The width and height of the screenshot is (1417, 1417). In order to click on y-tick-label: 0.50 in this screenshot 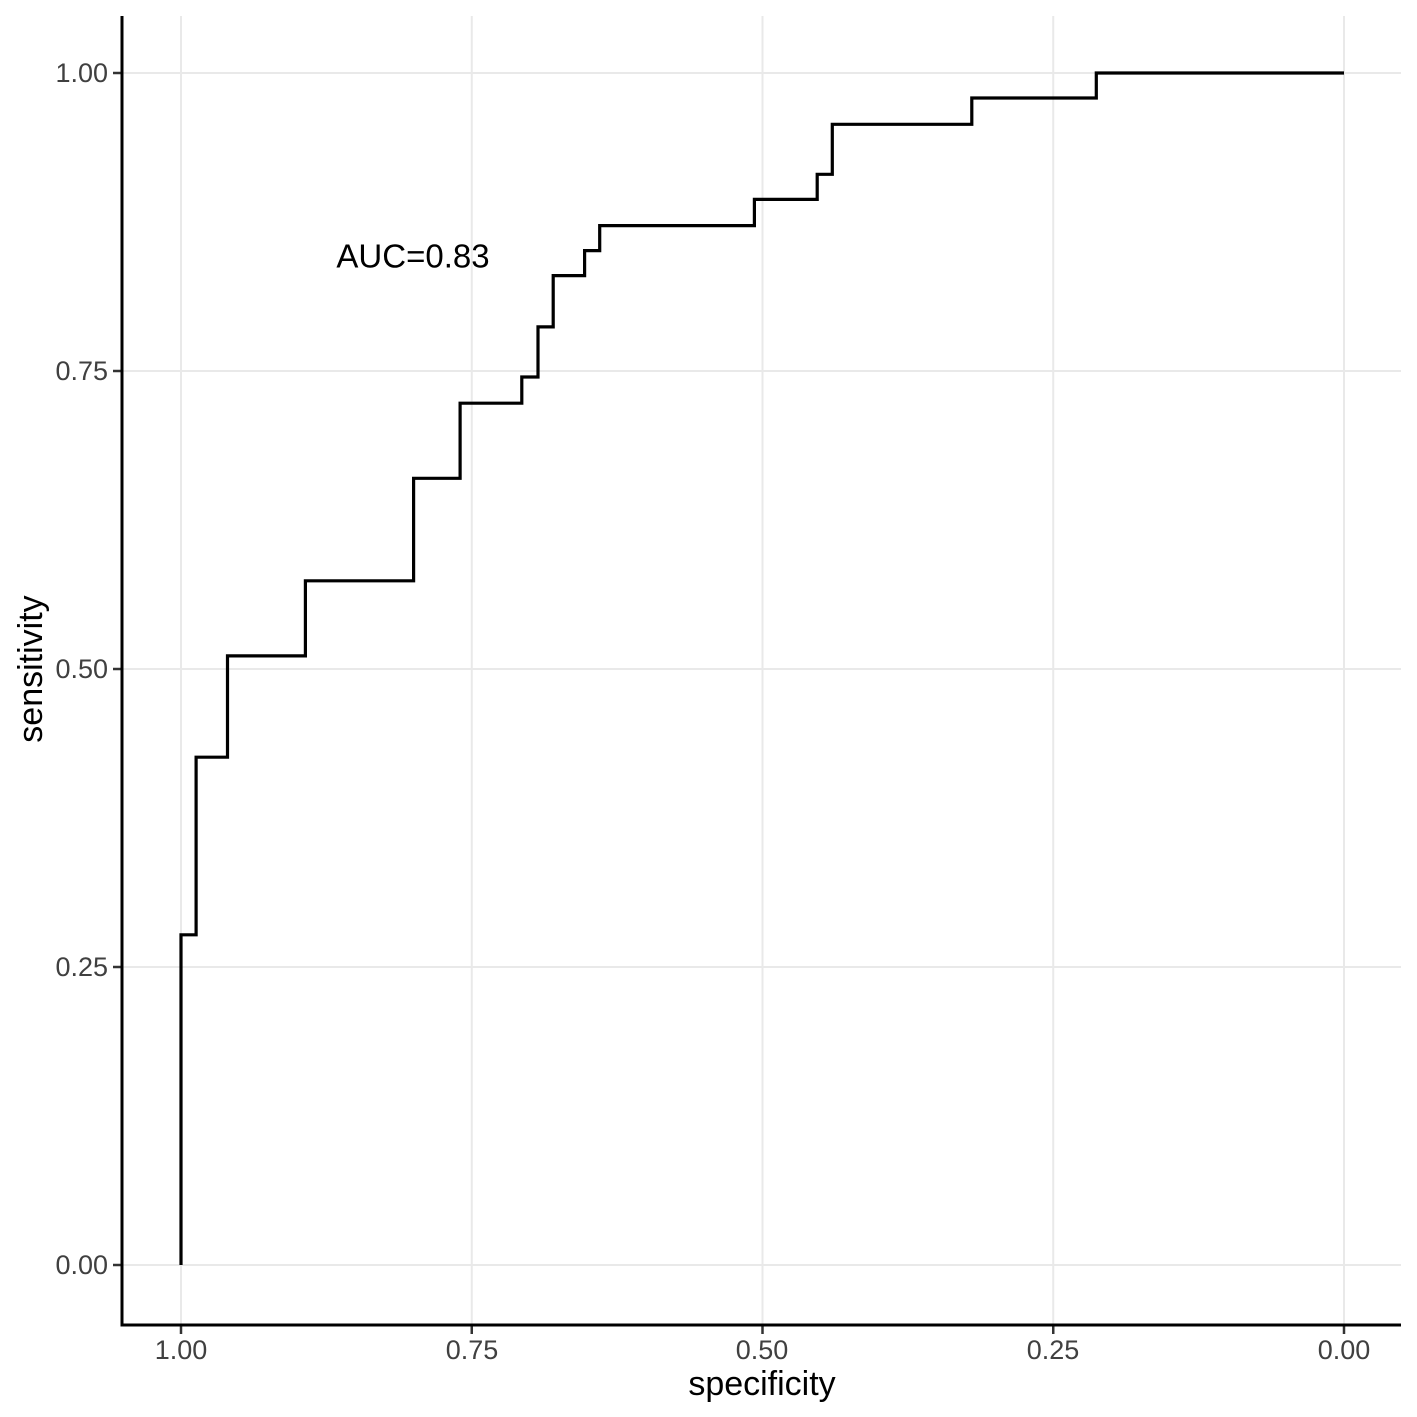, I will do `click(81, 669)`.